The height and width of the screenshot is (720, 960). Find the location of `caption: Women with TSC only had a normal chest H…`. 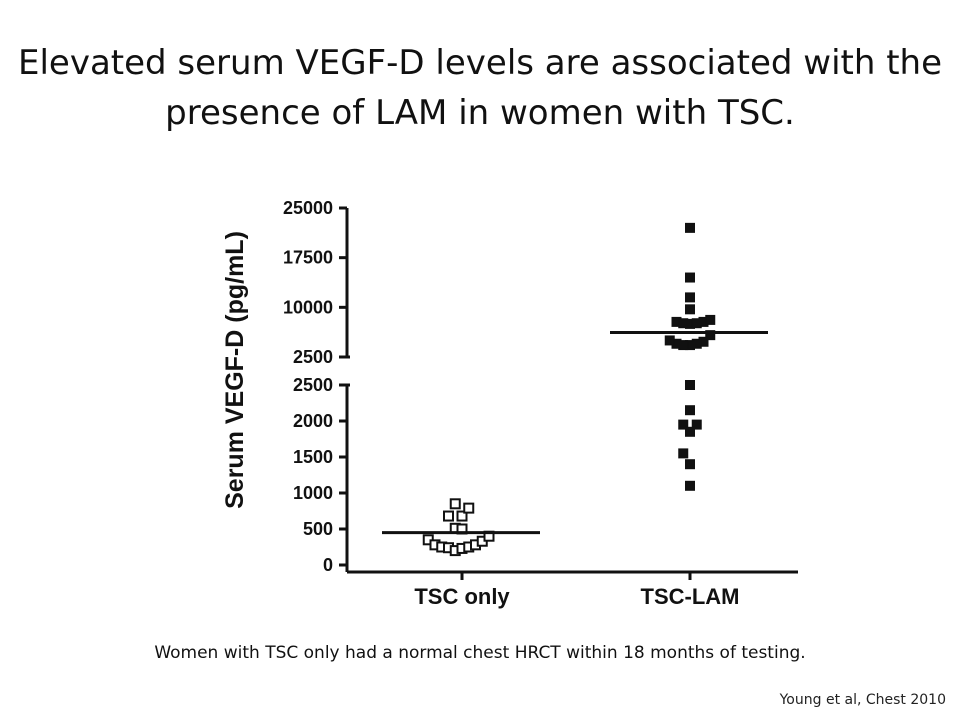

caption: Women with TSC only had a normal chest H… is located at coordinates (480, 653).